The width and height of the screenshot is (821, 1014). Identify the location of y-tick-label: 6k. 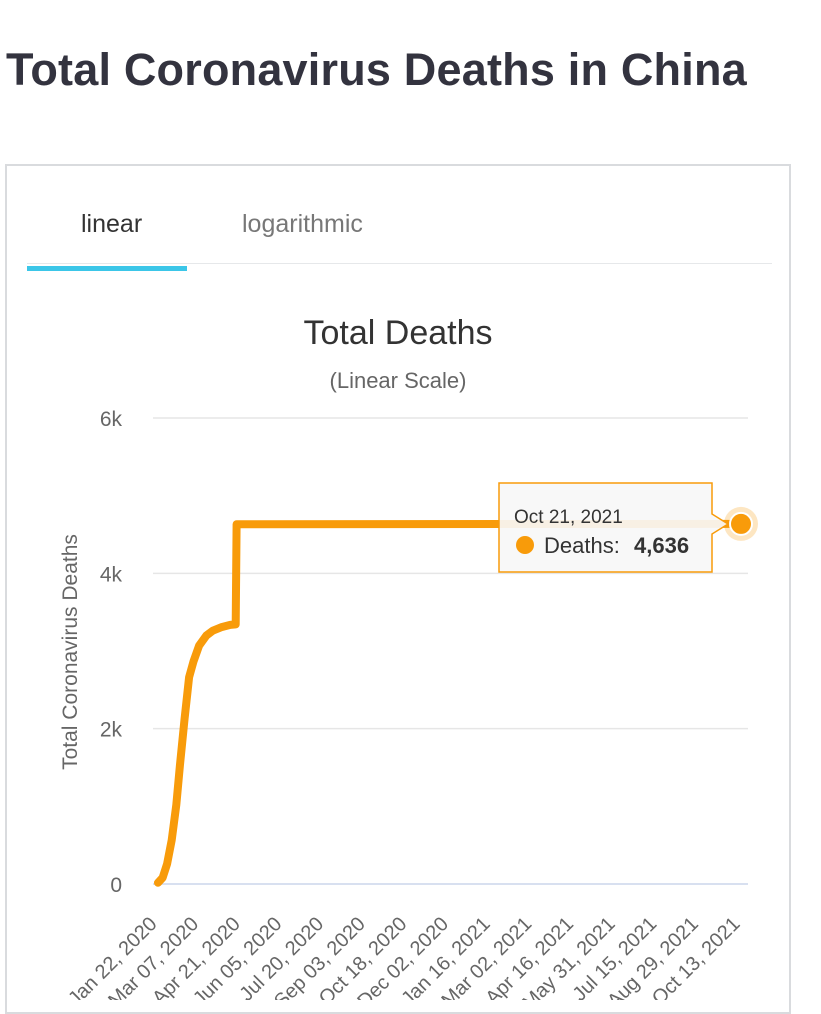
(111, 419).